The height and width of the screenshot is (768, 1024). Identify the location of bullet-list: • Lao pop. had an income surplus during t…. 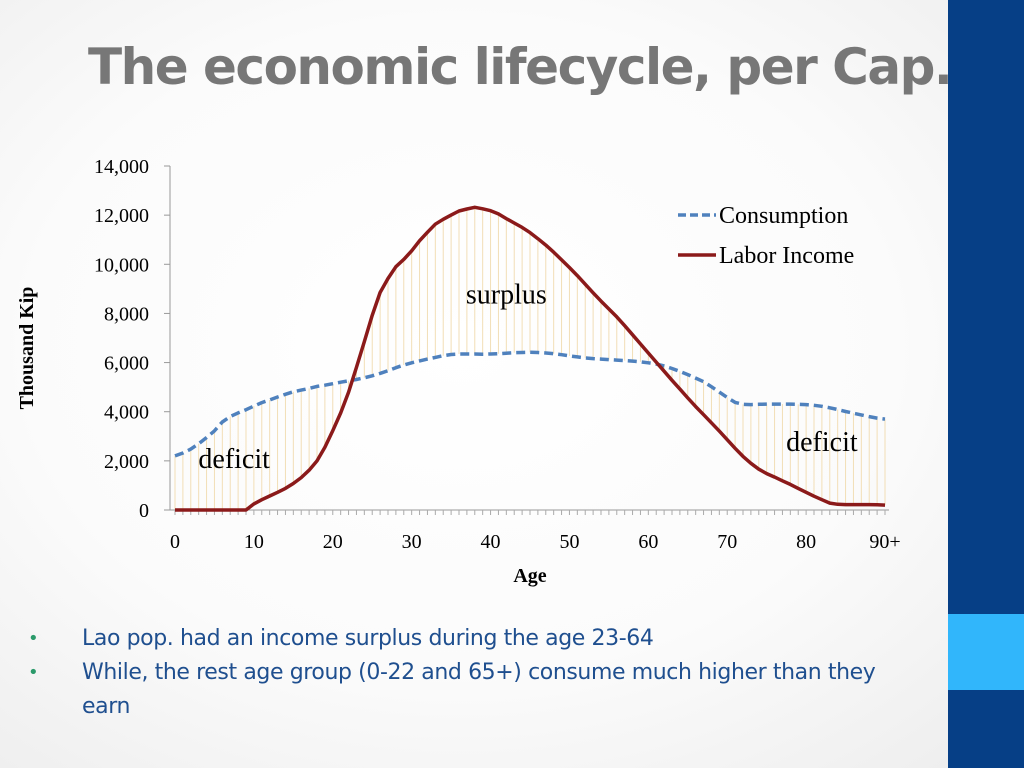
(478, 673).